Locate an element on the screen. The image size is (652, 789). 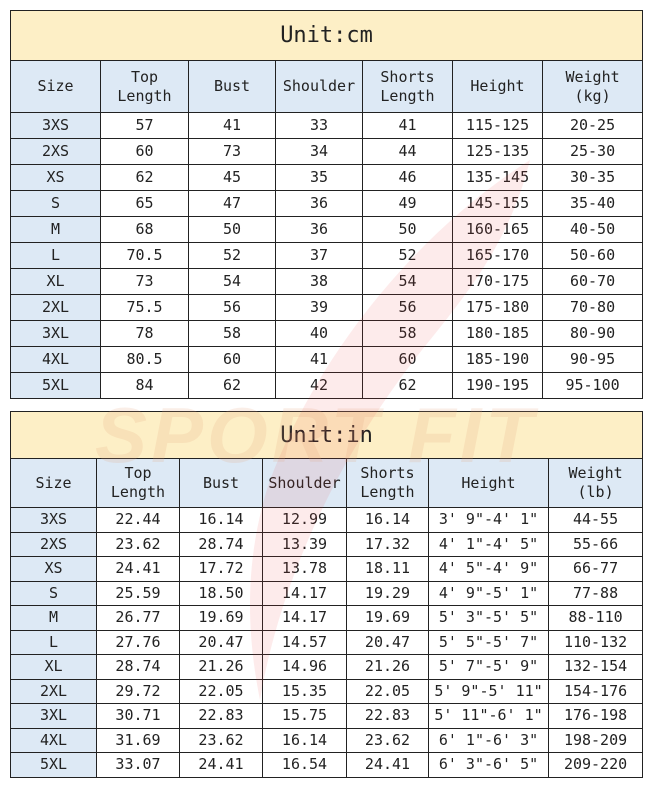
value-cell: 3' 9"-4' 1" is located at coordinates (488, 520).